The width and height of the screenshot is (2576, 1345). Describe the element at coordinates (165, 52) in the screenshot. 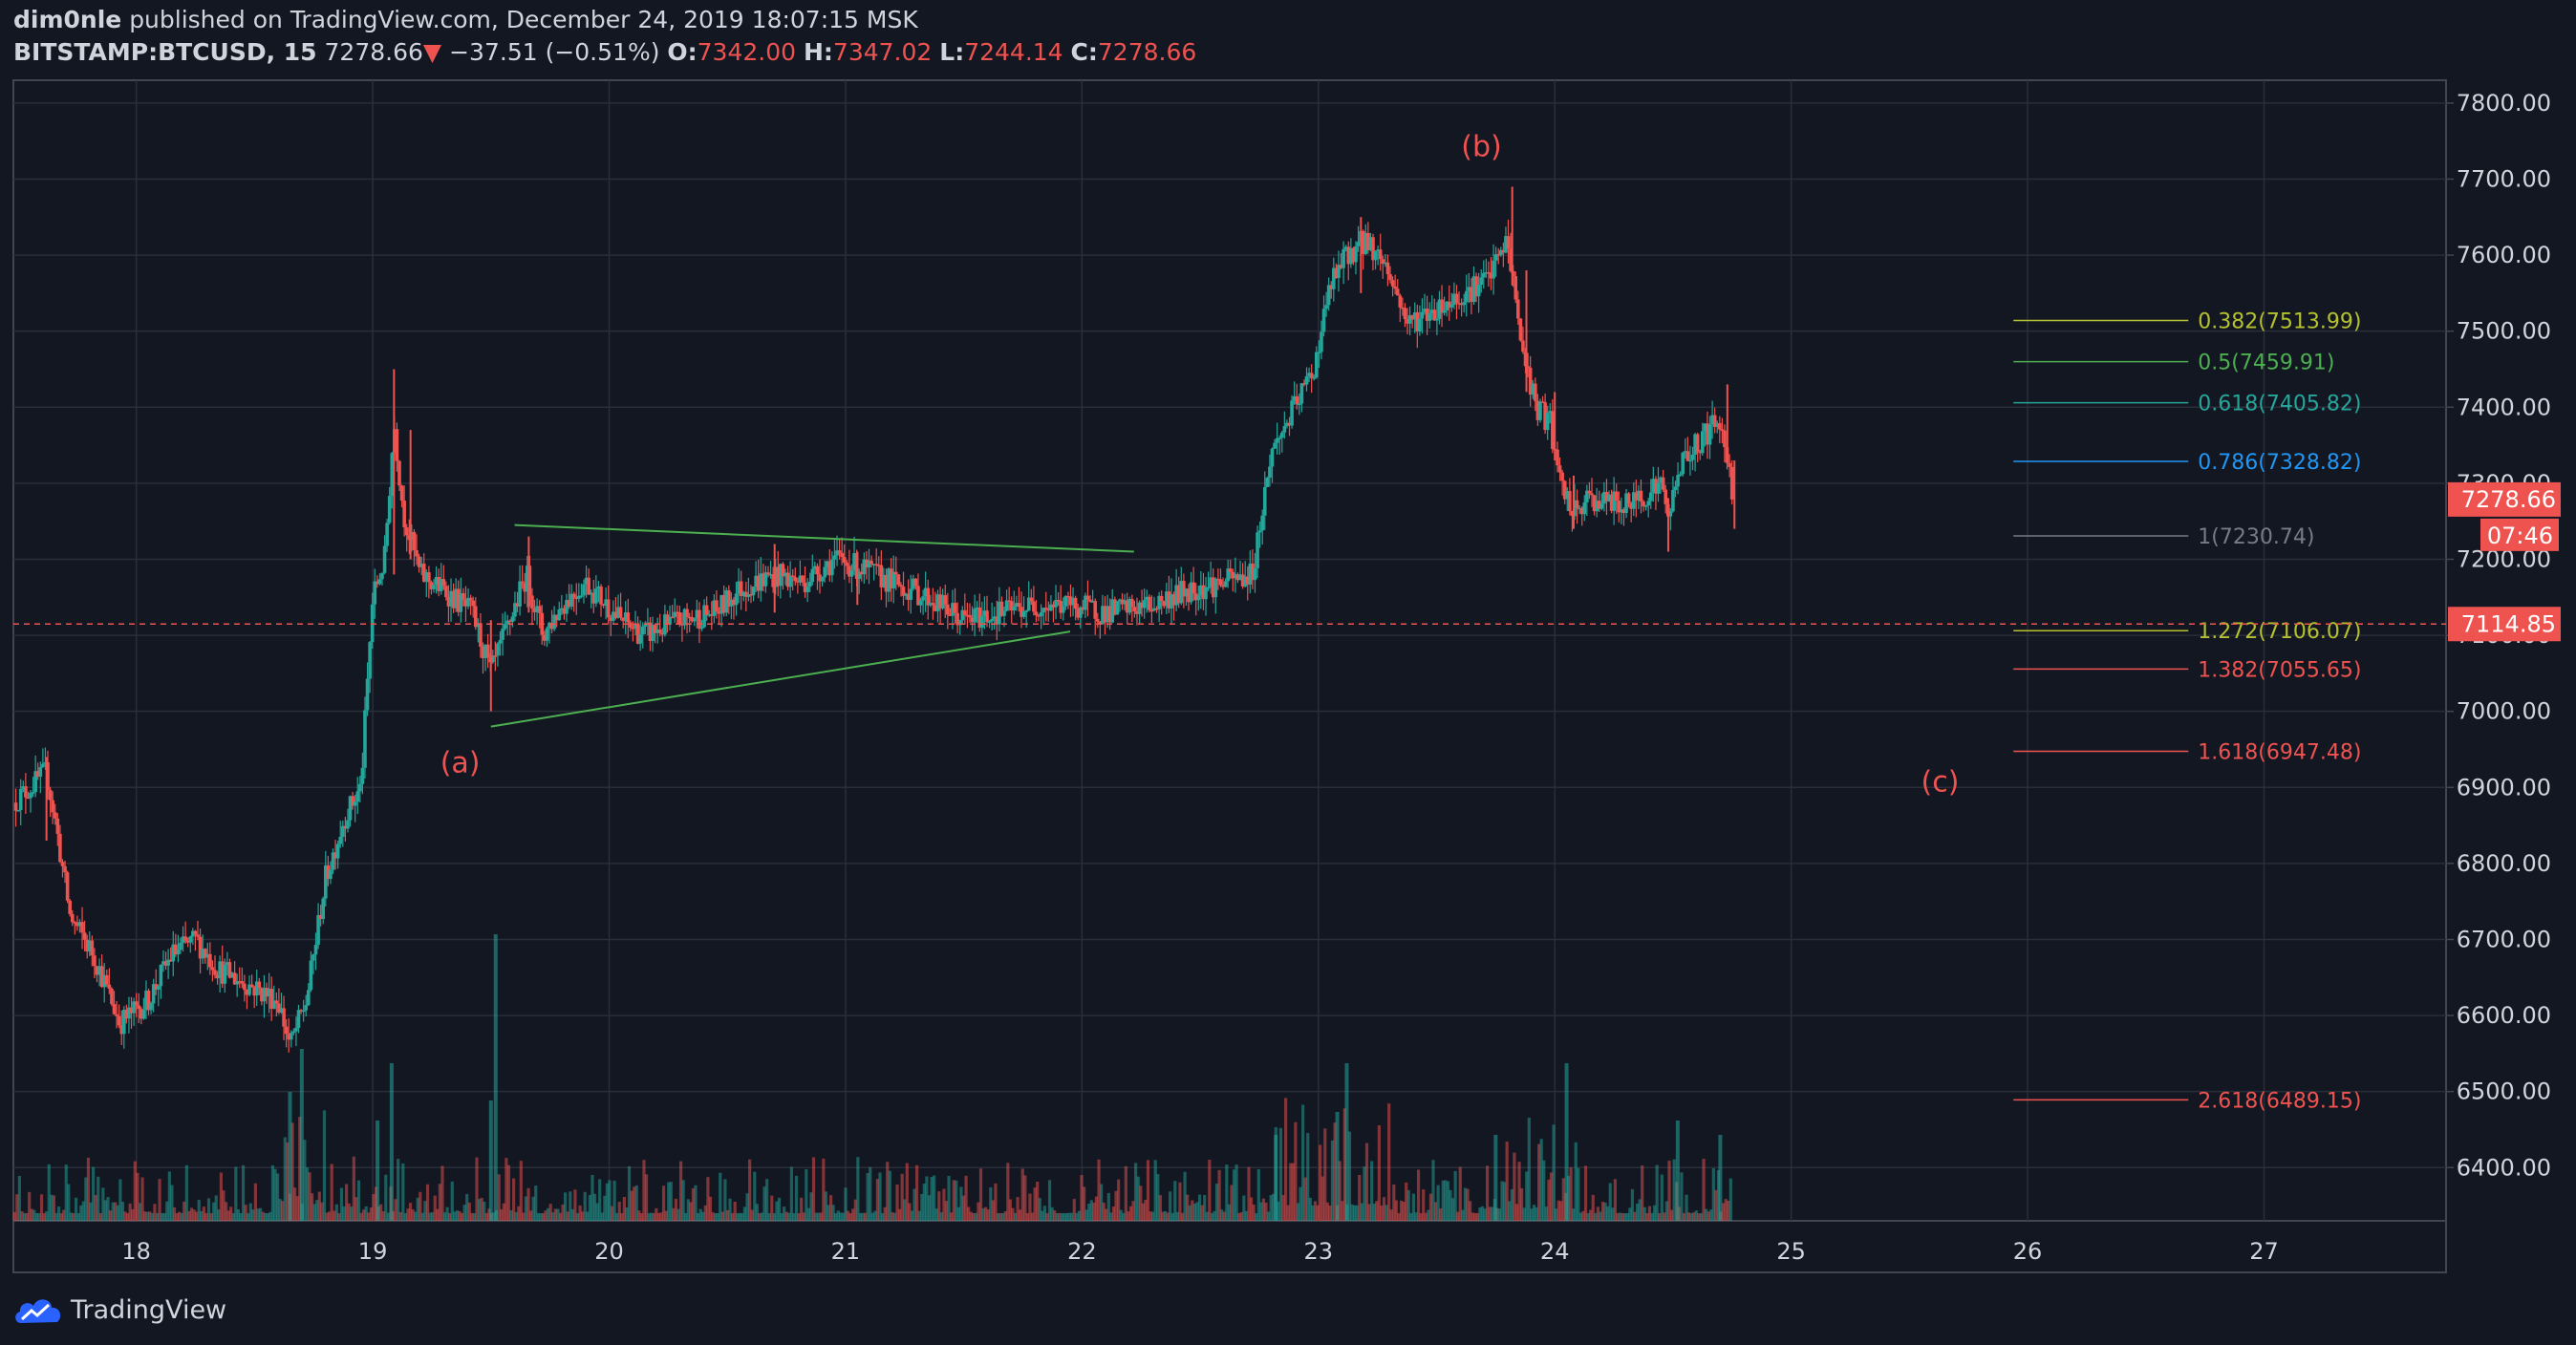

I see `symbol-name: BITSTAMP:BTCUSD, 15` at that location.